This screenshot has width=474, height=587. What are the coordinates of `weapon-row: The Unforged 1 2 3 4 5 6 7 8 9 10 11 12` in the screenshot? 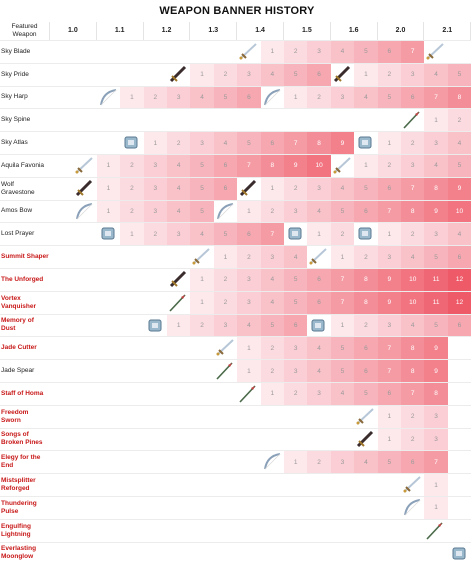 It's located at (236, 279).